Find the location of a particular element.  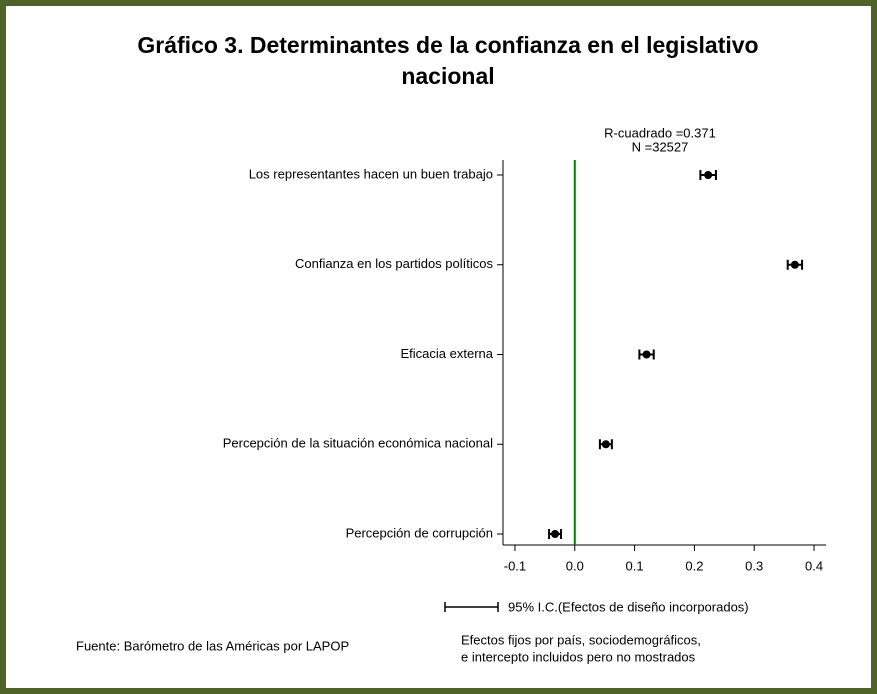

x-tick-label: 0.1 is located at coordinates (635, 565).